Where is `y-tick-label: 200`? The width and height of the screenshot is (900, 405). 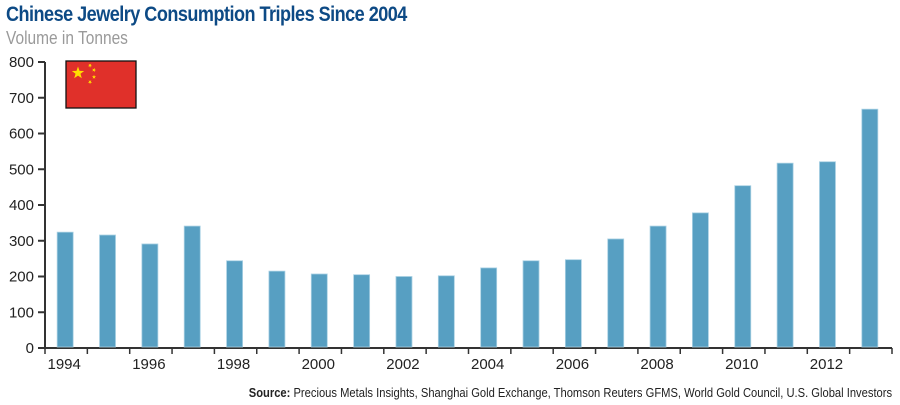 y-tick-label: 200 is located at coordinates (21, 277).